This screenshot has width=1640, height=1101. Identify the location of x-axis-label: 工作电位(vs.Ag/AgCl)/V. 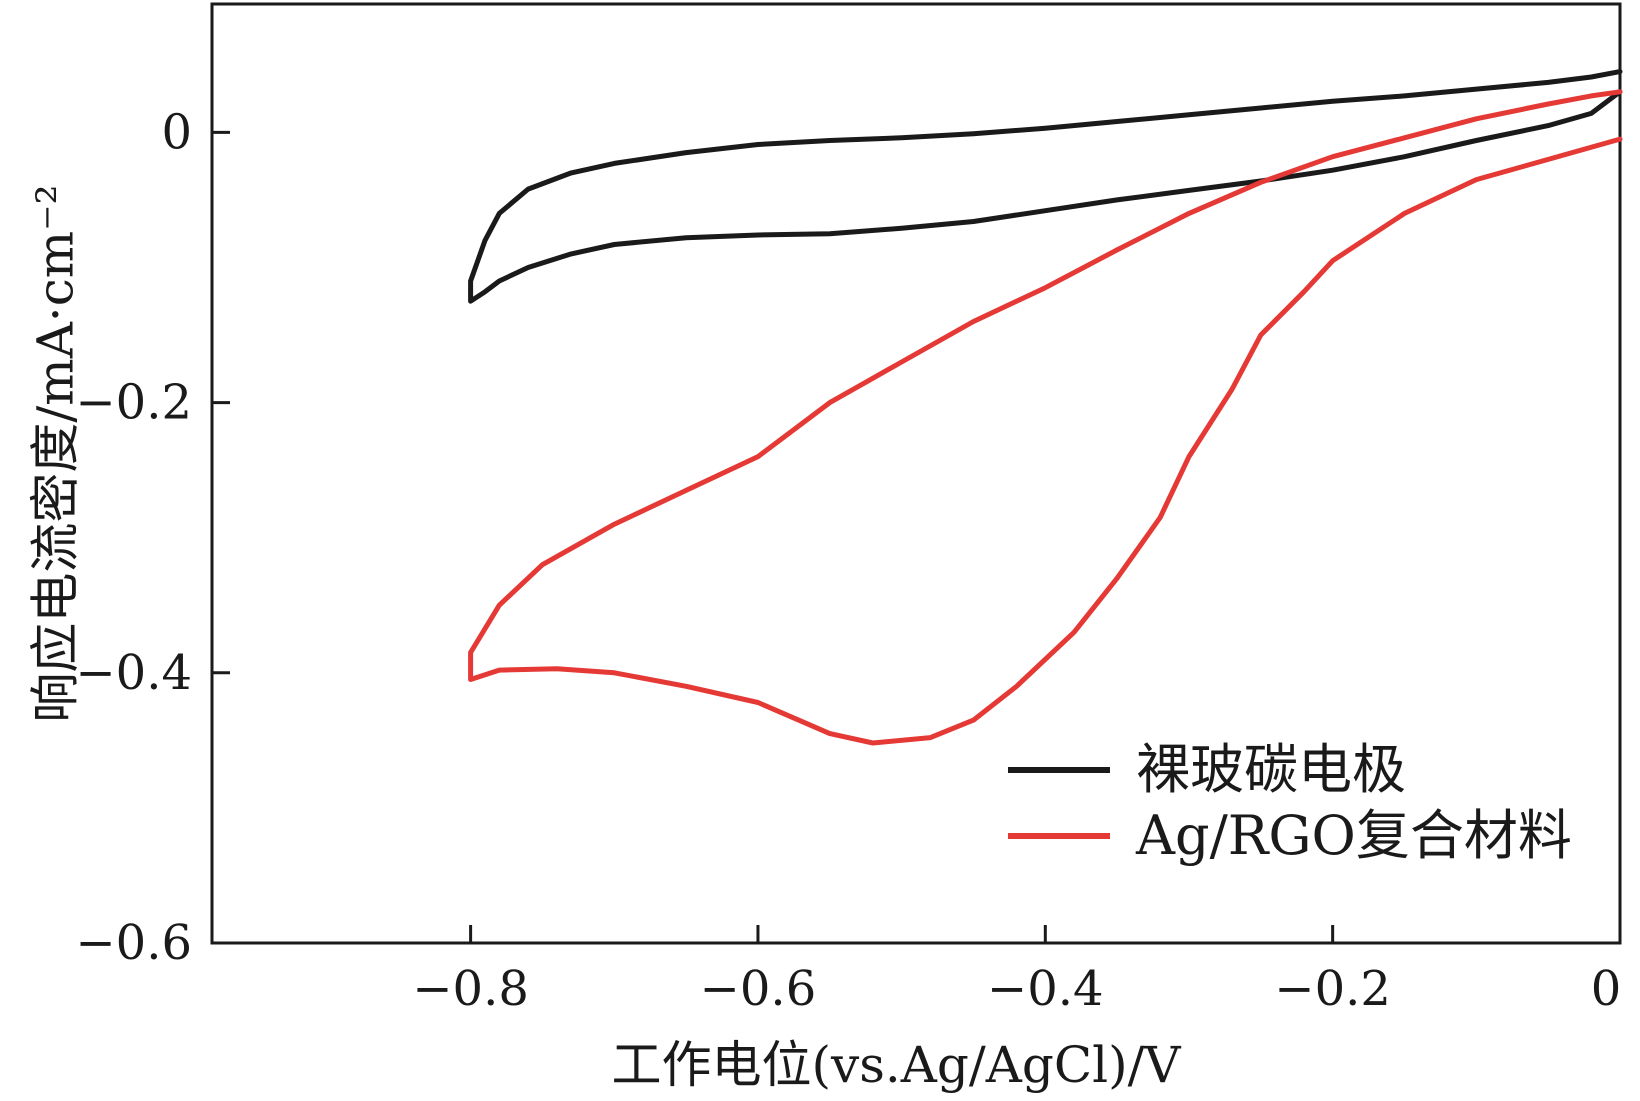
(896, 1065).